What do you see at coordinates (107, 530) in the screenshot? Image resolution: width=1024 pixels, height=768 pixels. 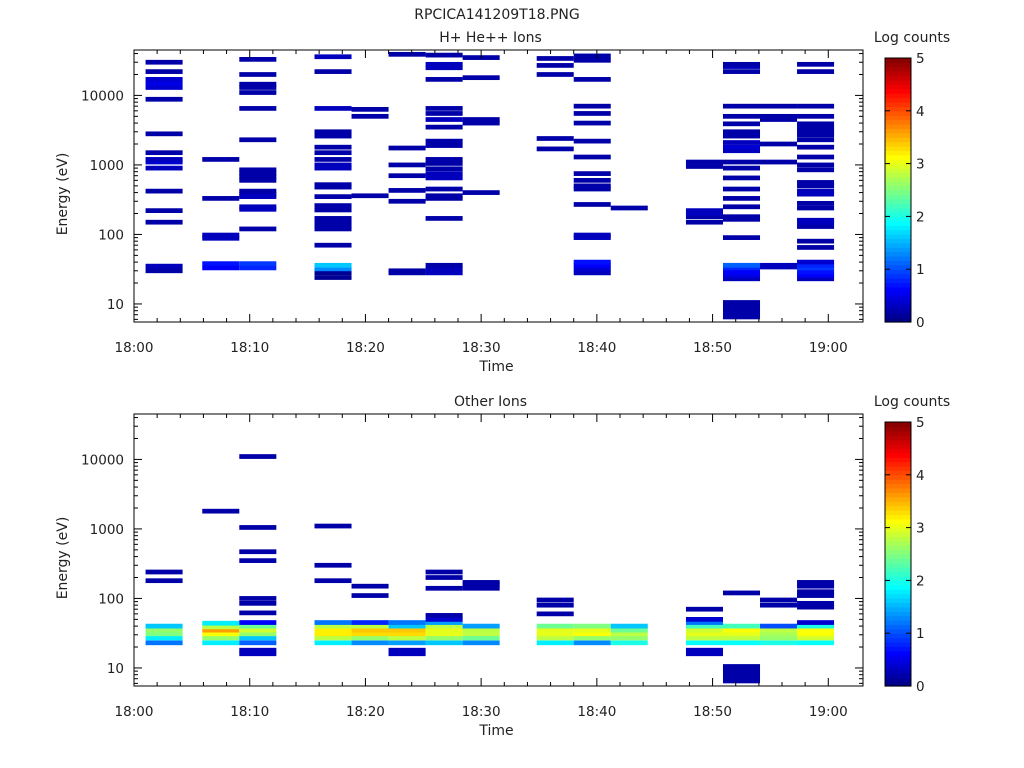 I see `y-tick-label: 1000` at bounding box center [107, 530].